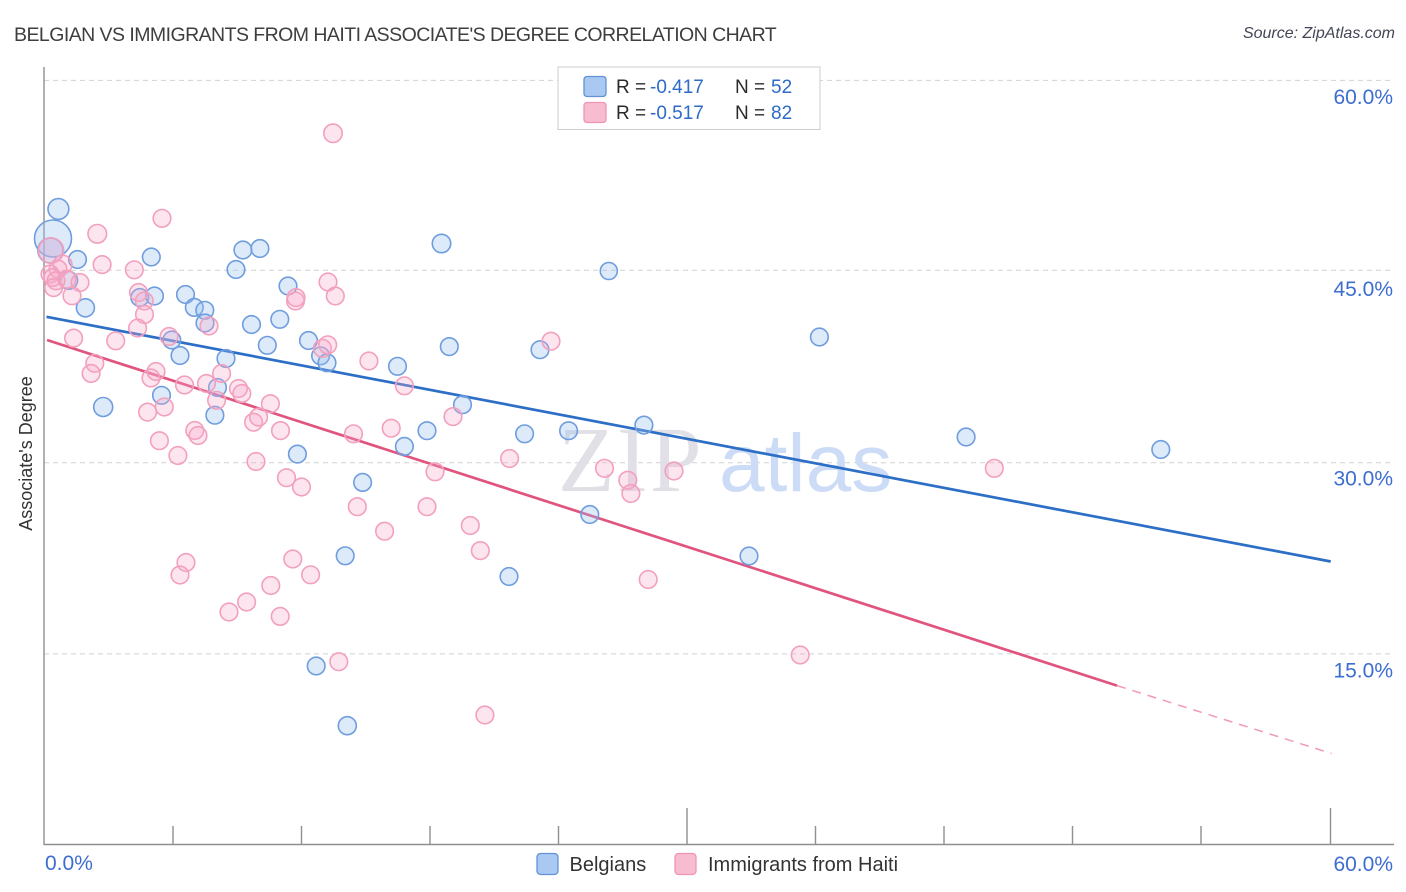 This screenshot has width=1406, height=892. What do you see at coordinates (608, 865) in the screenshot?
I see `svg-text: Belgians` at bounding box center [608, 865].